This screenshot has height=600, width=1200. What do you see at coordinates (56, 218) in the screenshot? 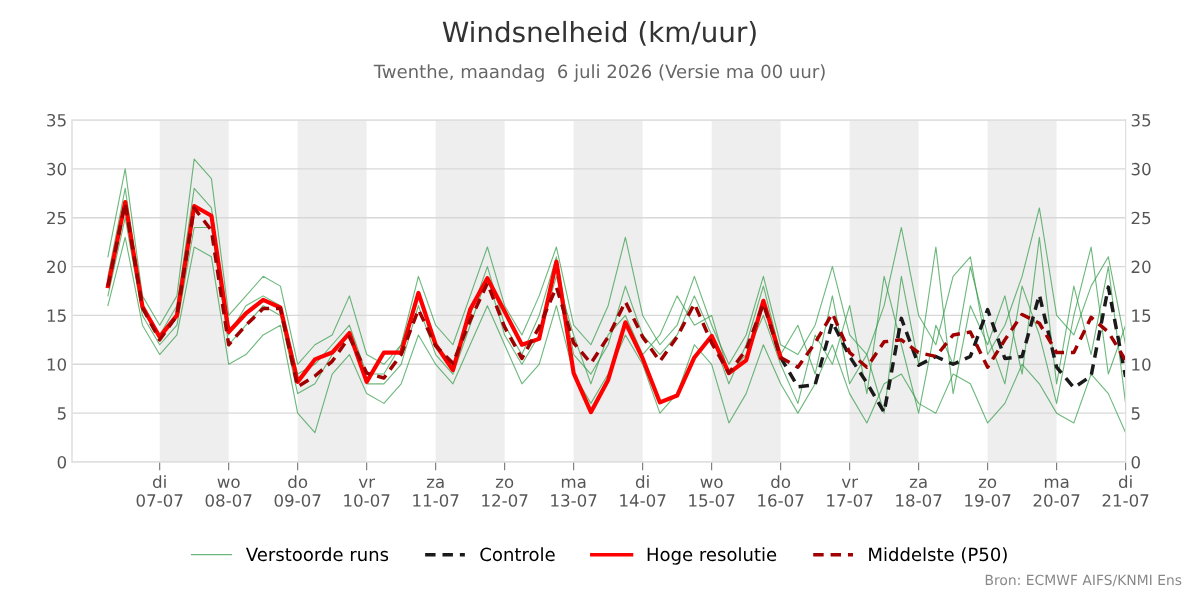
I see `y-tick-label: 25` at bounding box center [56, 218].